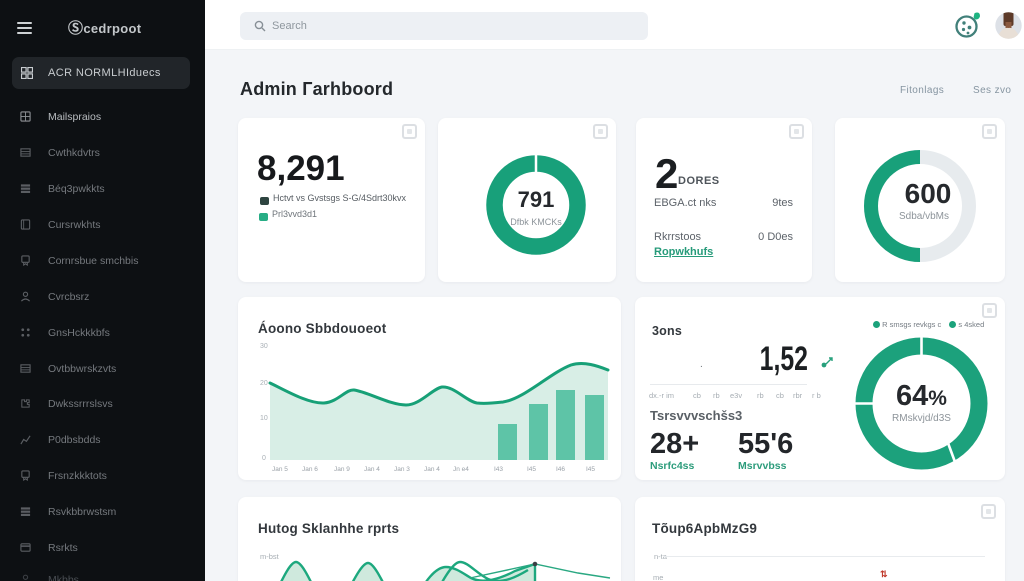 The height and width of the screenshot is (581, 1024). What do you see at coordinates (560, 469) in the screenshot?
I see `svg-text: I46` at bounding box center [560, 469].